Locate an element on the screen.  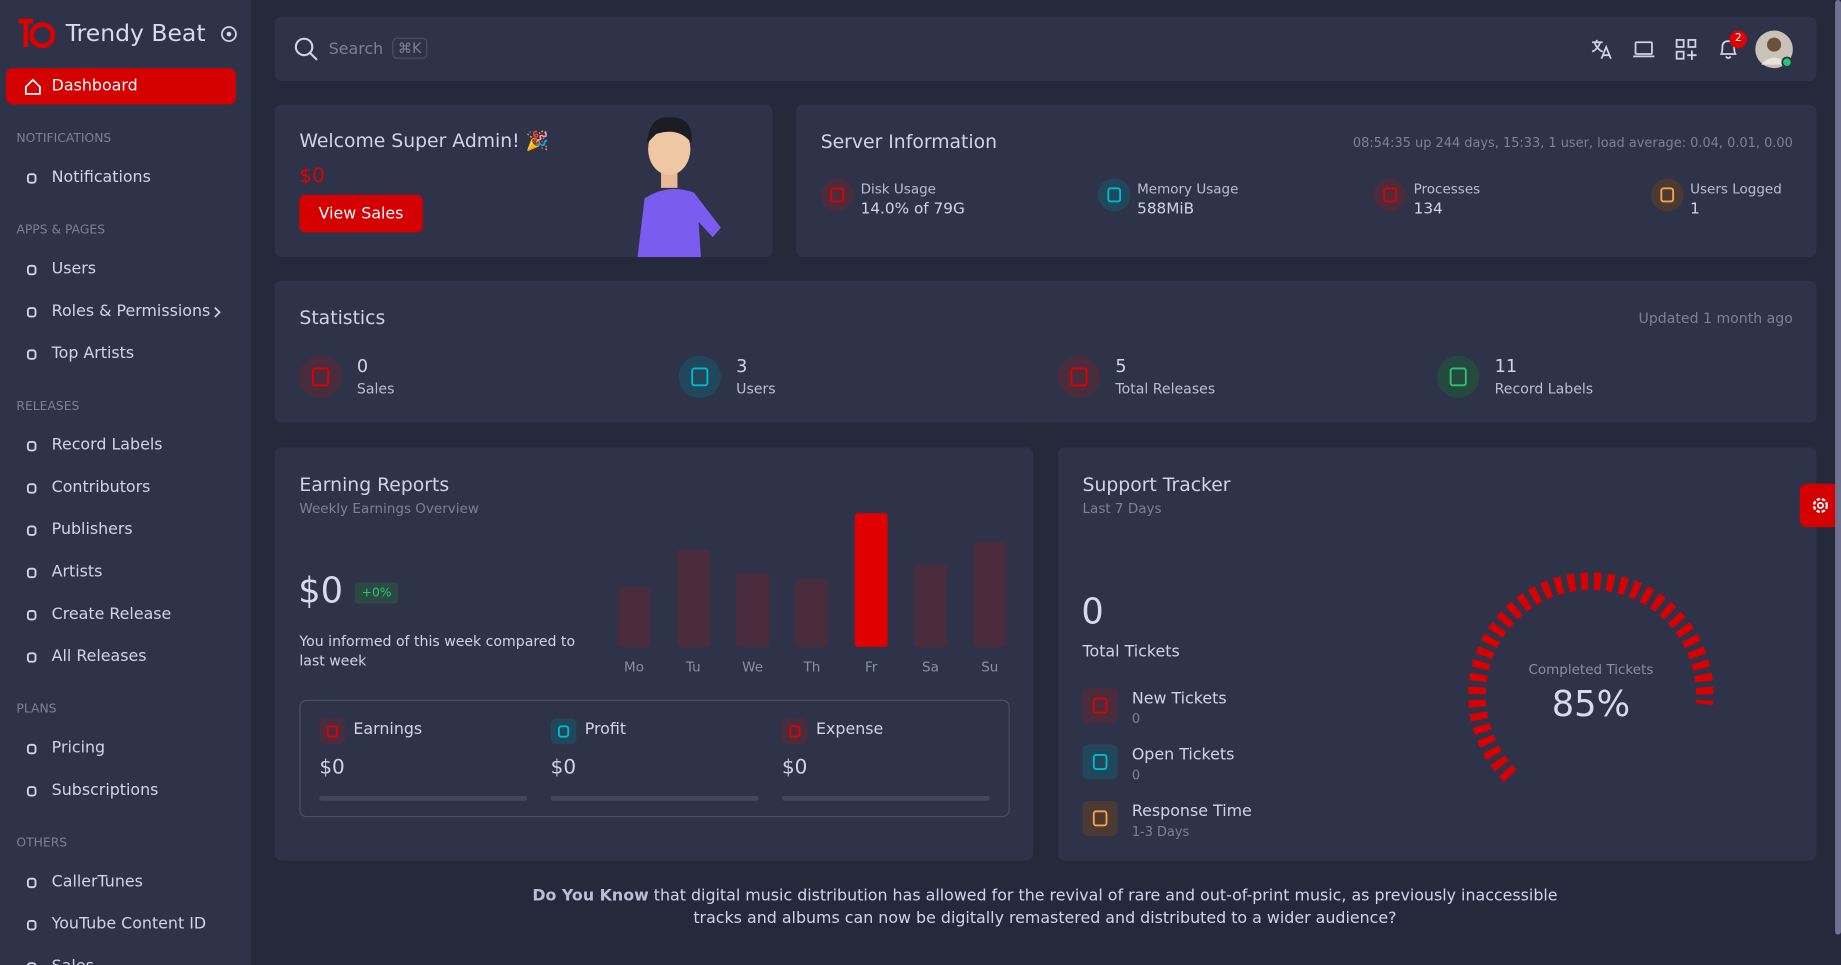
stat-value: 3 is located at coordinates (742, 366).